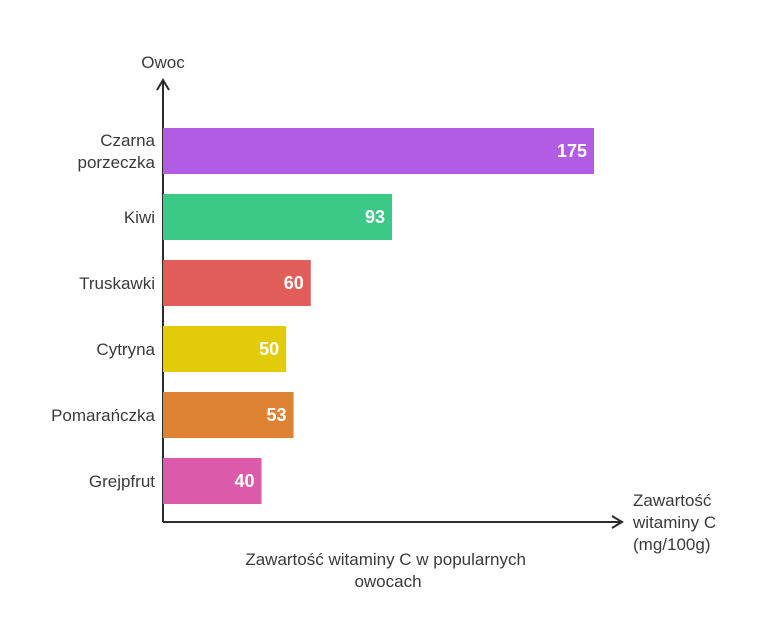 Image resolution: width=764 pixels, height=644 pixels. Describe the element at coordinates (127, 140) in the screenshot. I see `category-tick-label-line: Czarna` at that location.